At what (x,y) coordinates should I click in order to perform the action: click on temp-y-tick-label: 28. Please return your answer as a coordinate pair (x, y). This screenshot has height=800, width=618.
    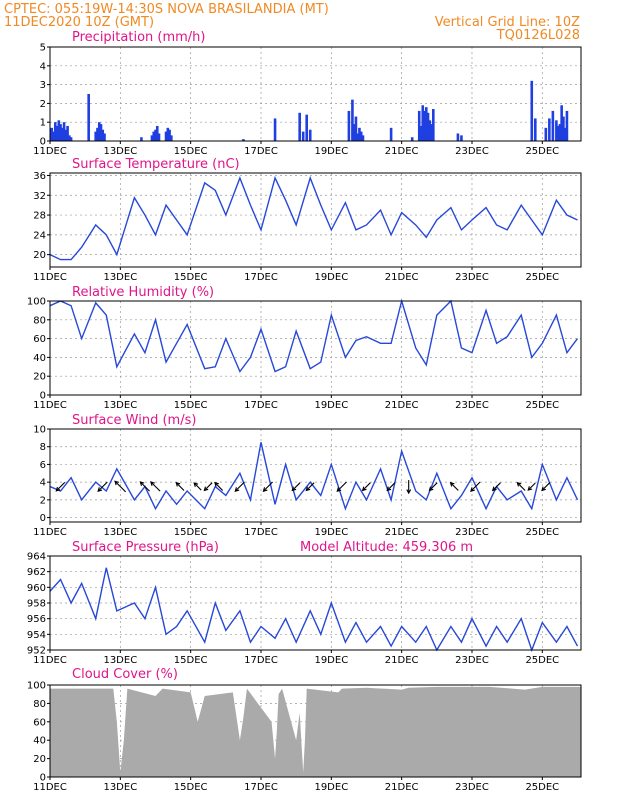
    Looking at the image, I should click on (39, 216).